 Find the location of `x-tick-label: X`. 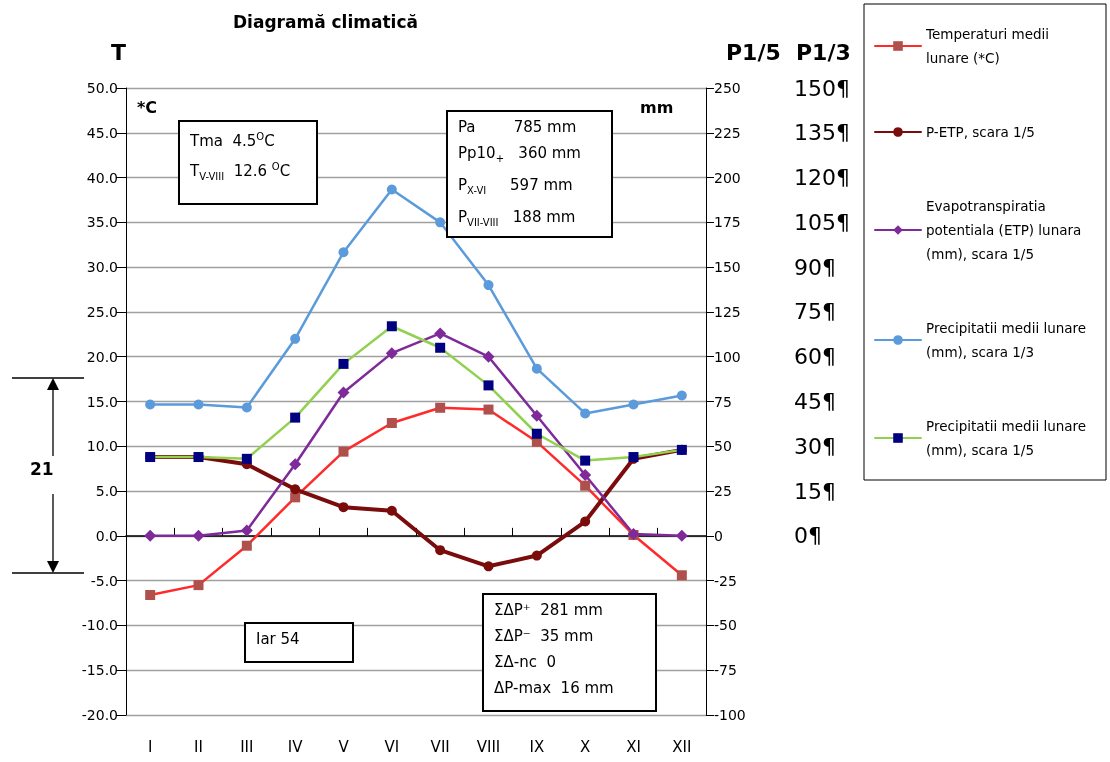

x-tick-label: X is located at coordinates (585, 746).